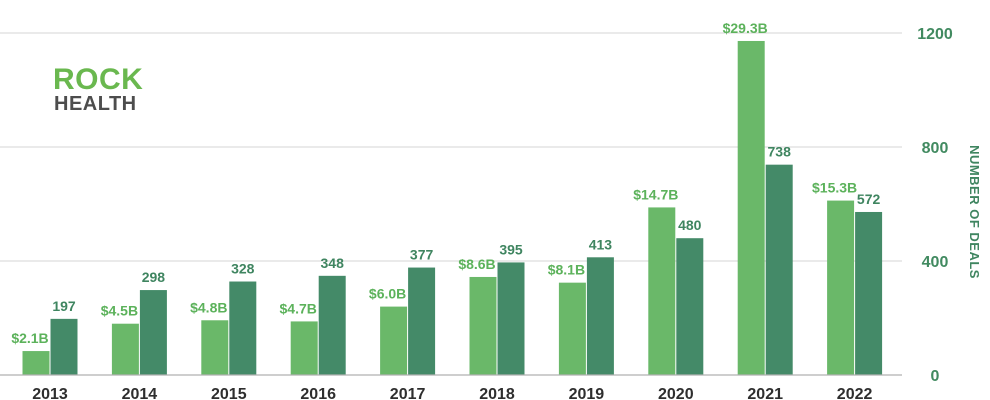 Image resolution: width=990 pixels, height=400 pixels. I want to click on funding-data-label: $4.7B, so click(298, 308).